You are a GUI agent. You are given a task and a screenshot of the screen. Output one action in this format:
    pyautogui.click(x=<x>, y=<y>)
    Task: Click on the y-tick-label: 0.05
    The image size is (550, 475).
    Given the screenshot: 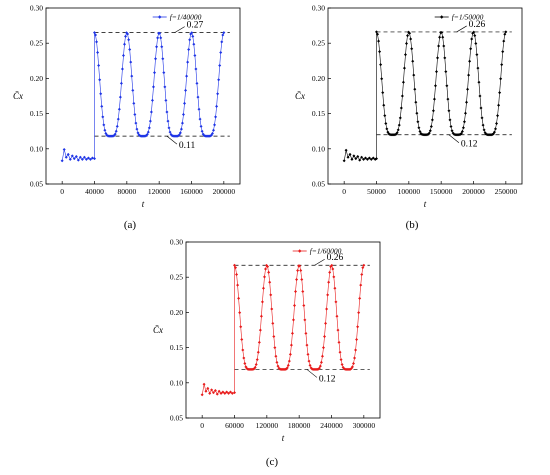 What is the action you would take?
    pyautogui.click(x=318, y=184)
    